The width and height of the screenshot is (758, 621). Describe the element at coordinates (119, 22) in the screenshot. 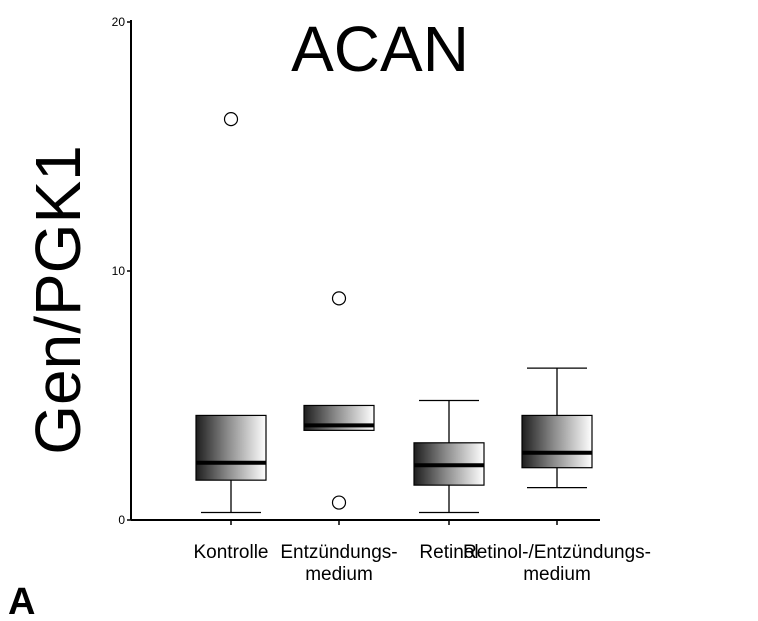

I see `y-tick-label: 20` at that location.